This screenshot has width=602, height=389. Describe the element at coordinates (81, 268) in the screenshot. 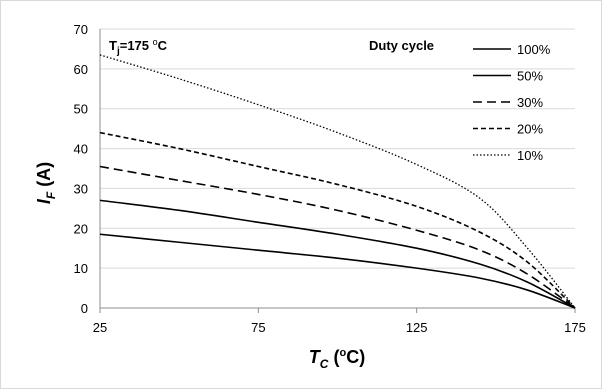

I see `y-tick-label: 10` at that location.